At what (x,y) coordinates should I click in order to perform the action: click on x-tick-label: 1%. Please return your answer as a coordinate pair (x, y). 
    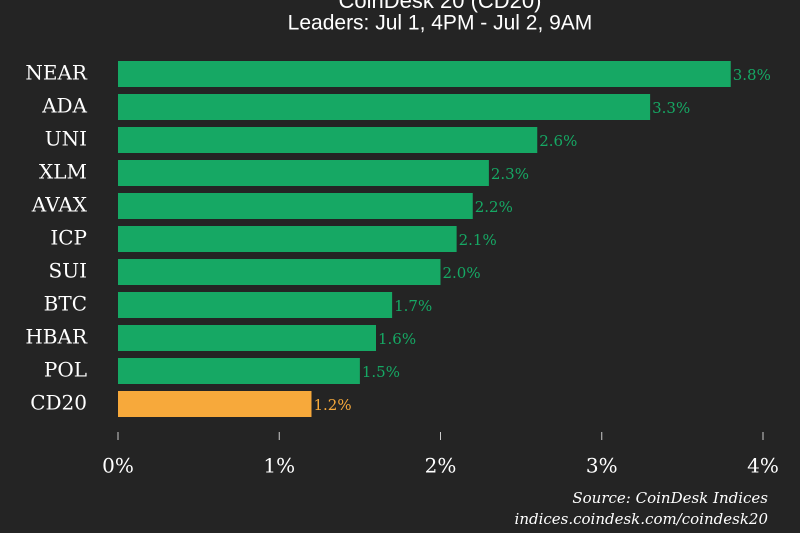
    Looking at the image, I should click on (279, 466).